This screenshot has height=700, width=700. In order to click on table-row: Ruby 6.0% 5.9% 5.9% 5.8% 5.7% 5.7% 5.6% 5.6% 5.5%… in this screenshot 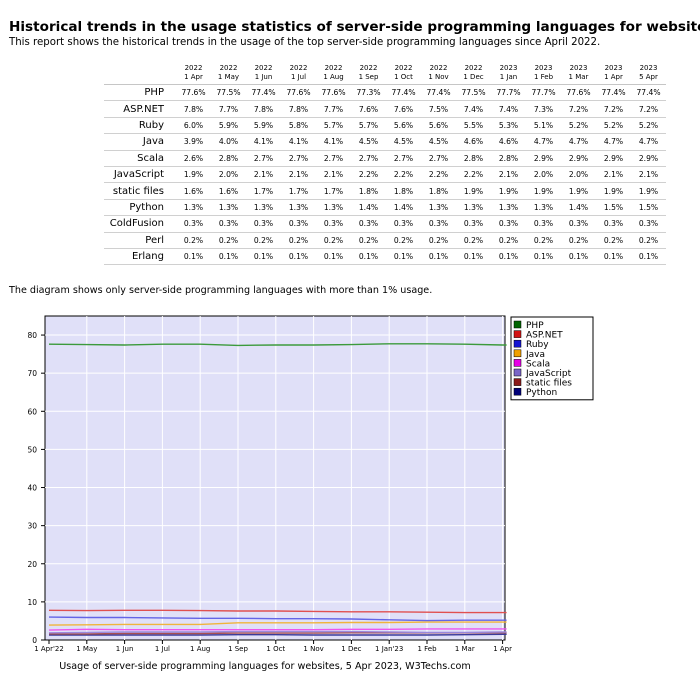, I will do `click(385, 126)`.